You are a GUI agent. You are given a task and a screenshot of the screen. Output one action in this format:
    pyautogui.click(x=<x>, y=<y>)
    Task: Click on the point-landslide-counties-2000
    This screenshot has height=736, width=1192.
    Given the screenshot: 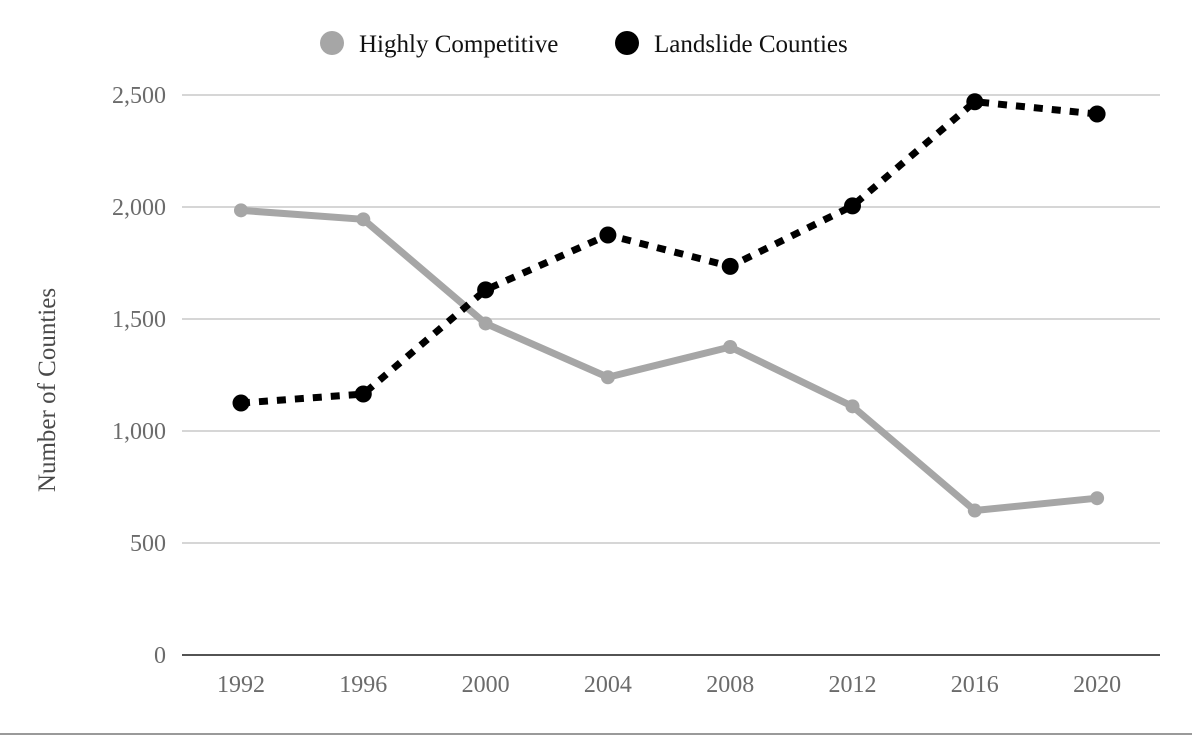 What is the action you would take?
    pyautogui.click(x=486, y=290)
    